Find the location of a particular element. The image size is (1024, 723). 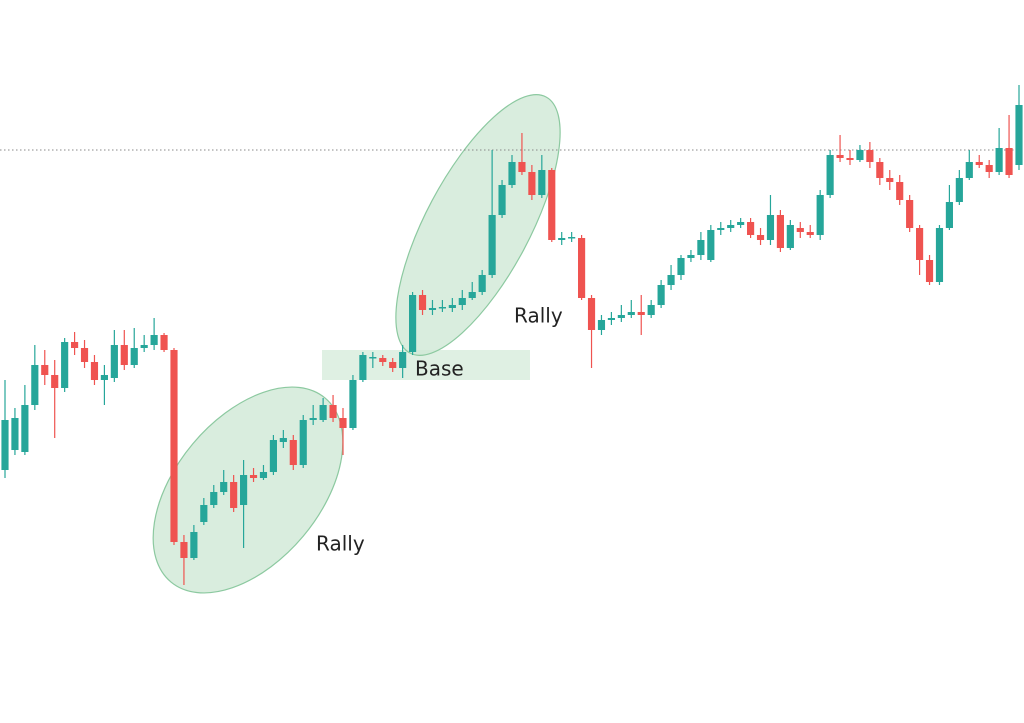

annotation-label: Base is located at coordinates (439, 369).